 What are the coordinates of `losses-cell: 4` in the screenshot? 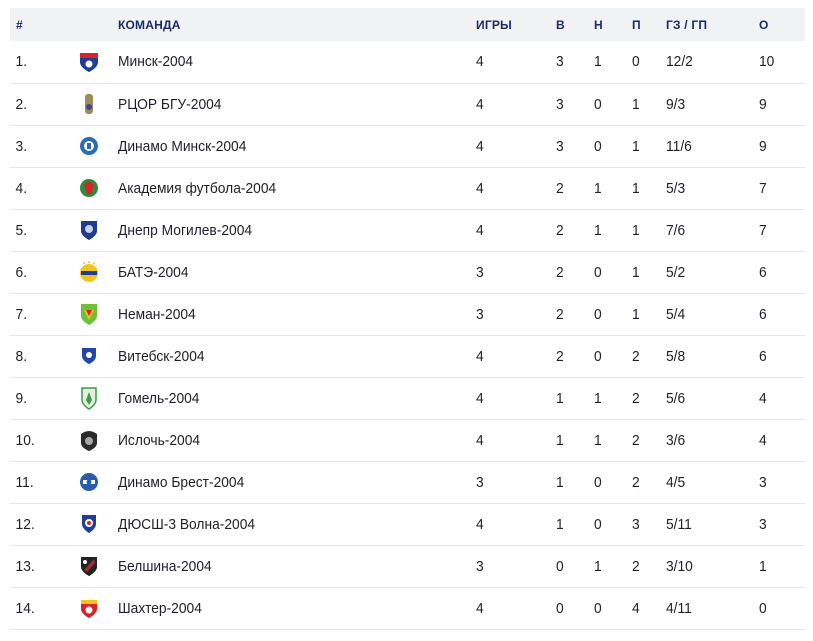 It's located at (636, 608).